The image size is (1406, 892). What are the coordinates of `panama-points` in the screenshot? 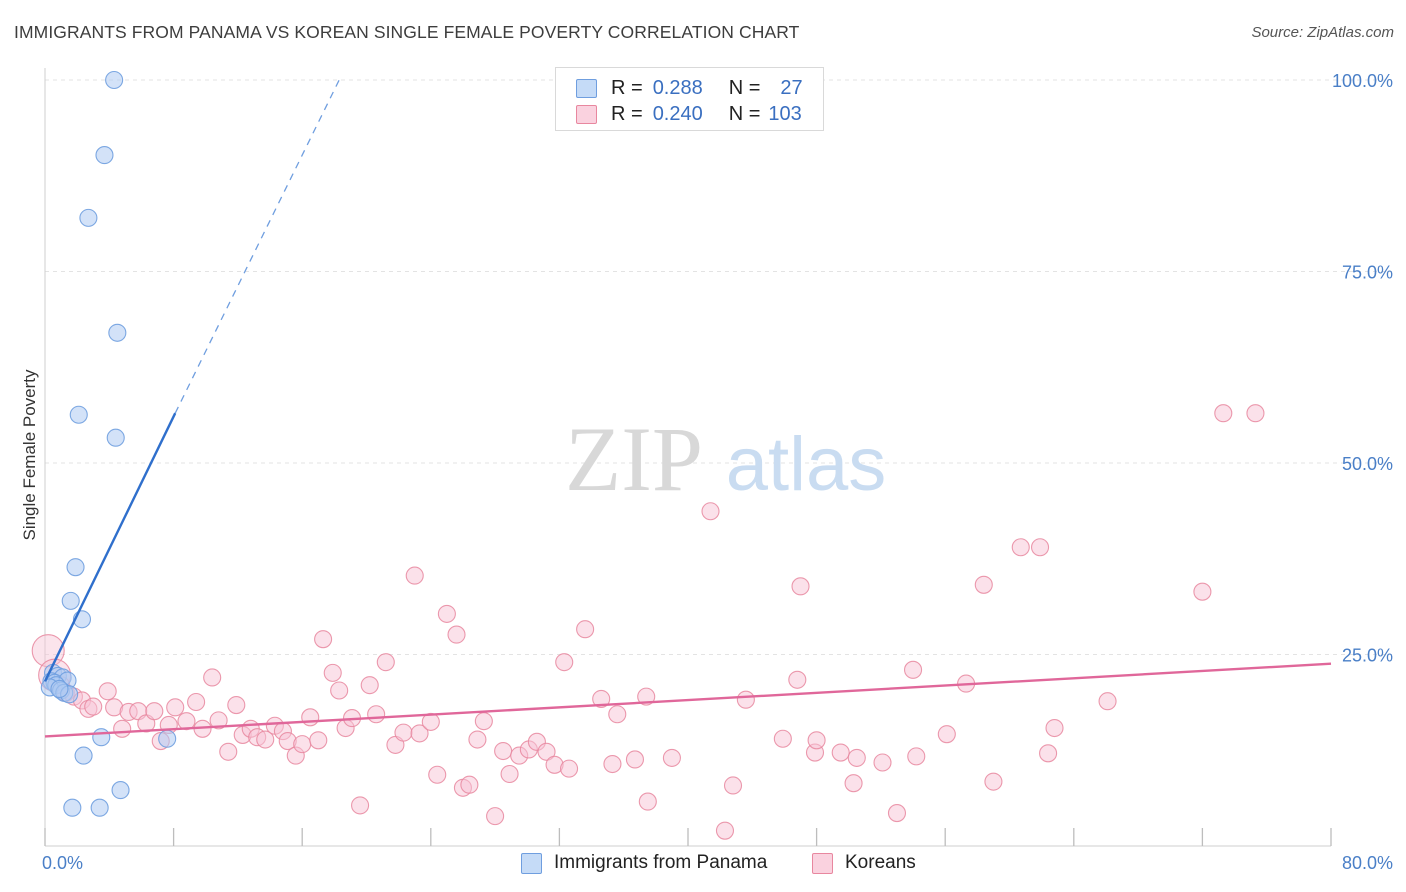 It's located at (108, 443).